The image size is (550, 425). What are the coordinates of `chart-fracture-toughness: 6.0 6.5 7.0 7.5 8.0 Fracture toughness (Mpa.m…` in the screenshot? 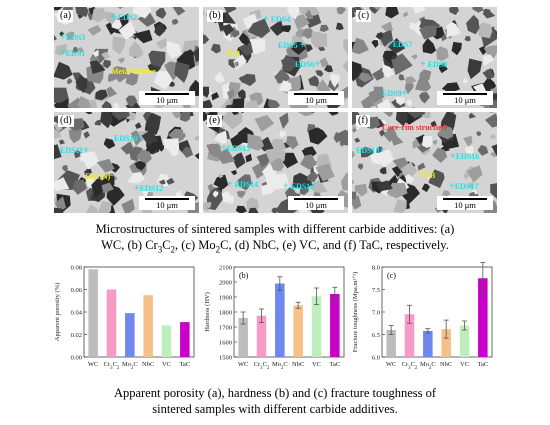 It's located at (423, 321).